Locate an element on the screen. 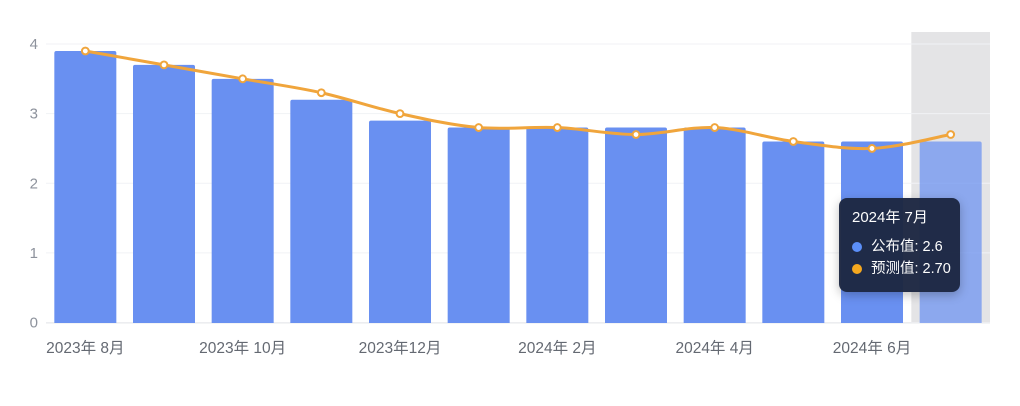 This screenshot has width=1020, height=406. y-axis-tick-label: 4 is located at coordinates (34, 44).